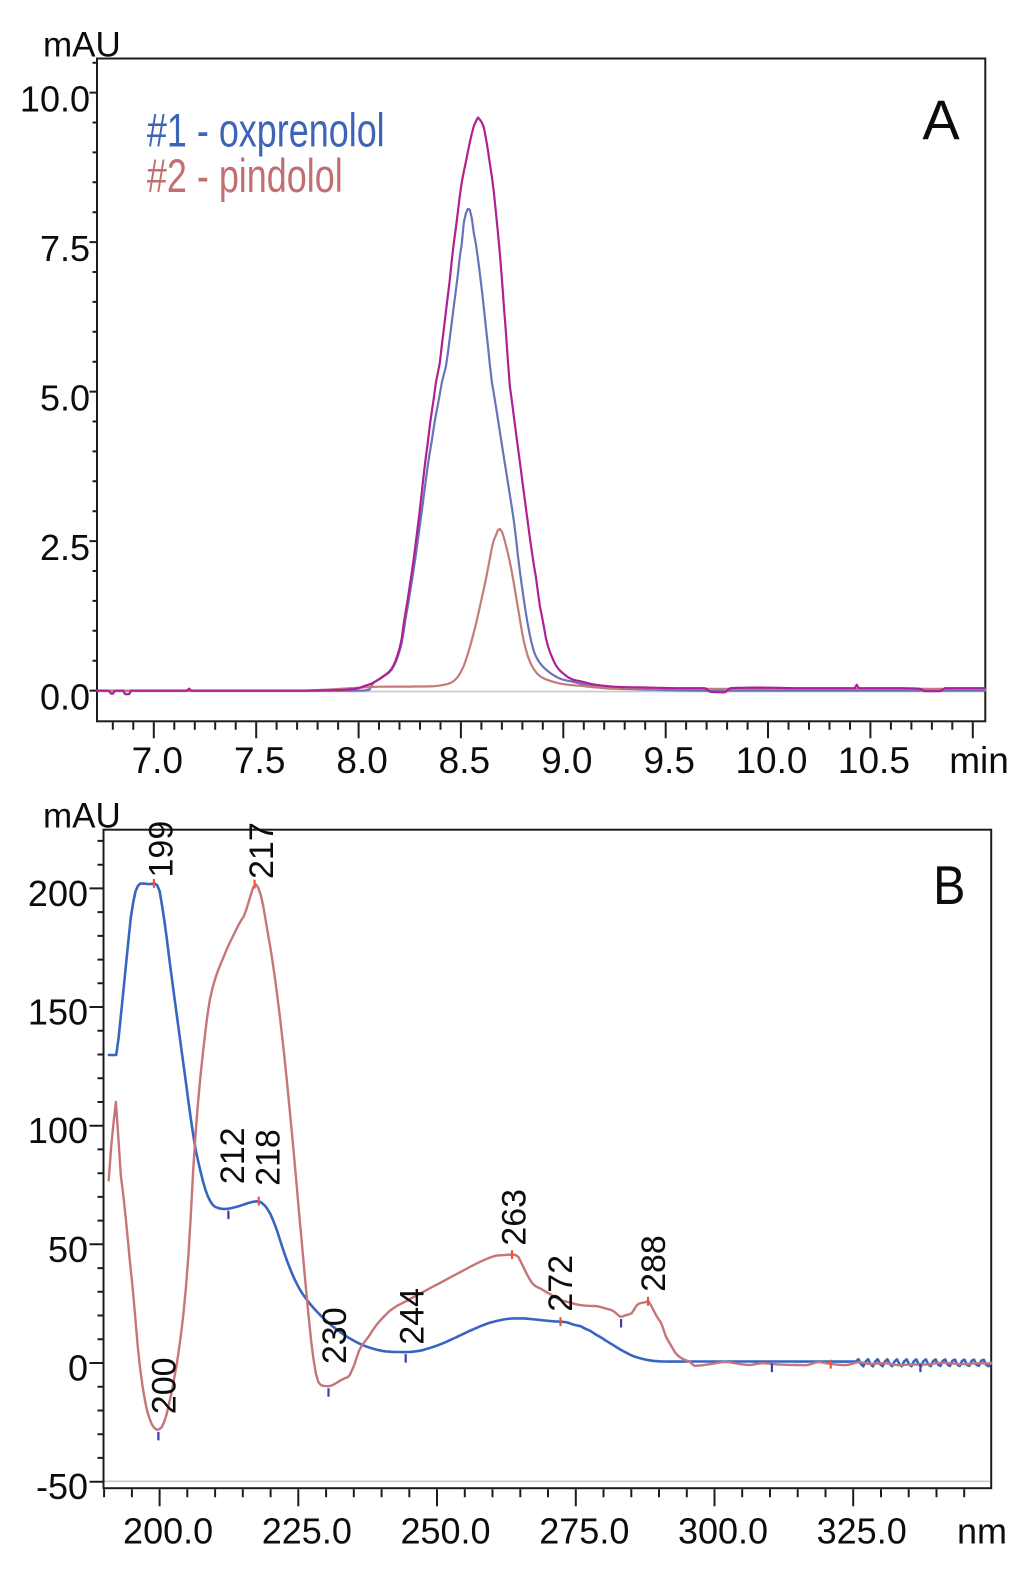 The image size is (1030, 1580). I want to click on svg-text: 0, so click(78, 1368).